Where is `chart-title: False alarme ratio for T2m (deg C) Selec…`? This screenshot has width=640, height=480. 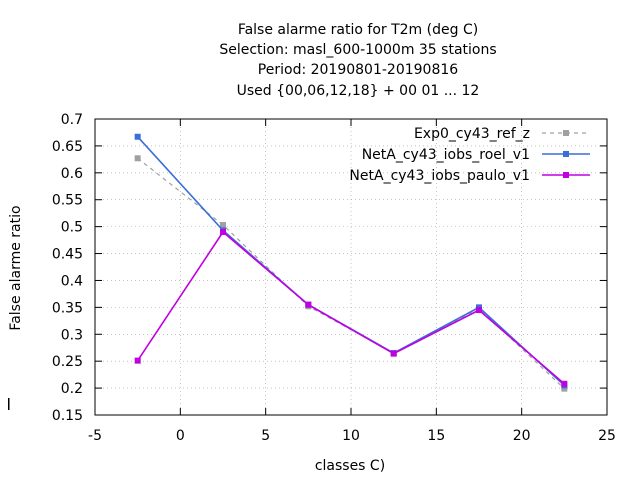
chart-title: False alarme ratio for T2m (deg C) Selec… is located at coordinates (357, 60).